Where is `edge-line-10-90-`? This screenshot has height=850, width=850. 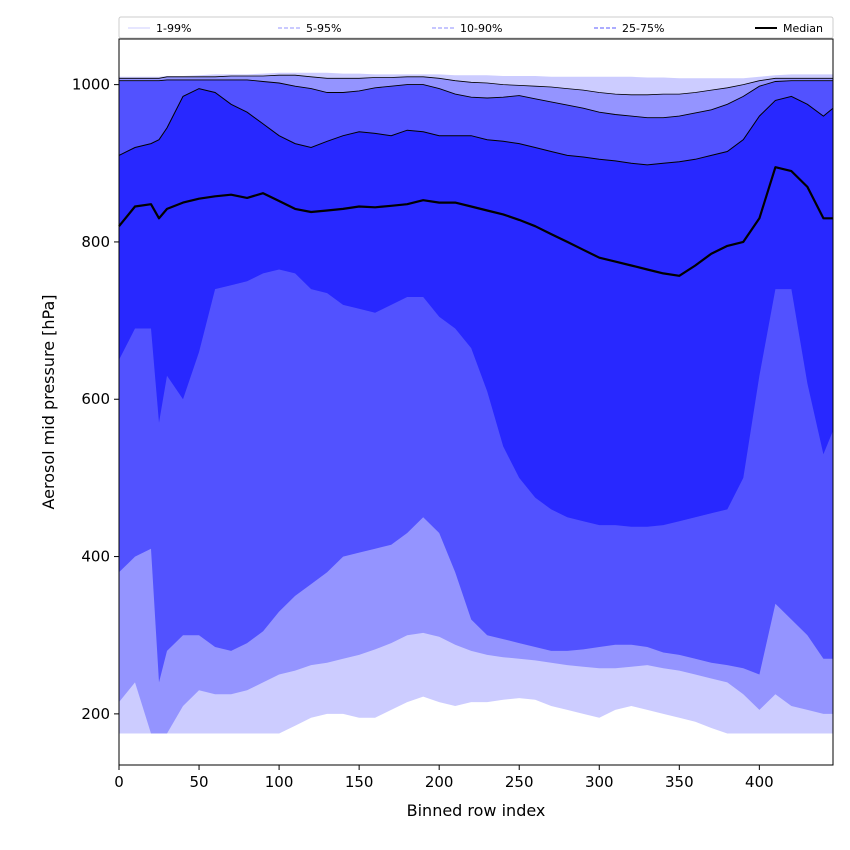
edge-line-10-90- is located at coordinates (476, 99).